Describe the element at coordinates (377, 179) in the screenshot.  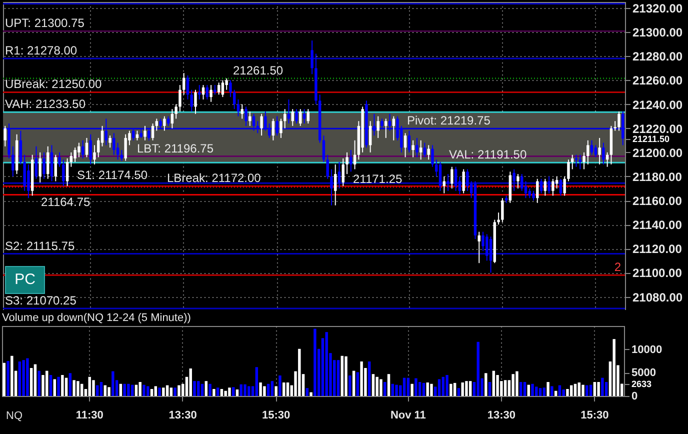
I see `ref-line-label: 21171.25` at that location.